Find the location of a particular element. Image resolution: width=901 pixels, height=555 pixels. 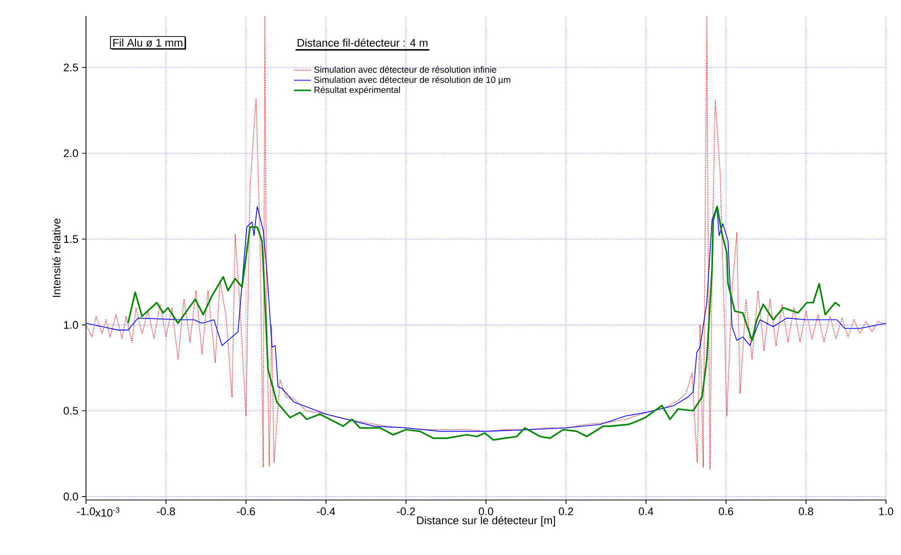

y-tick-label: 1.5 is located at coordinates (71, 239).